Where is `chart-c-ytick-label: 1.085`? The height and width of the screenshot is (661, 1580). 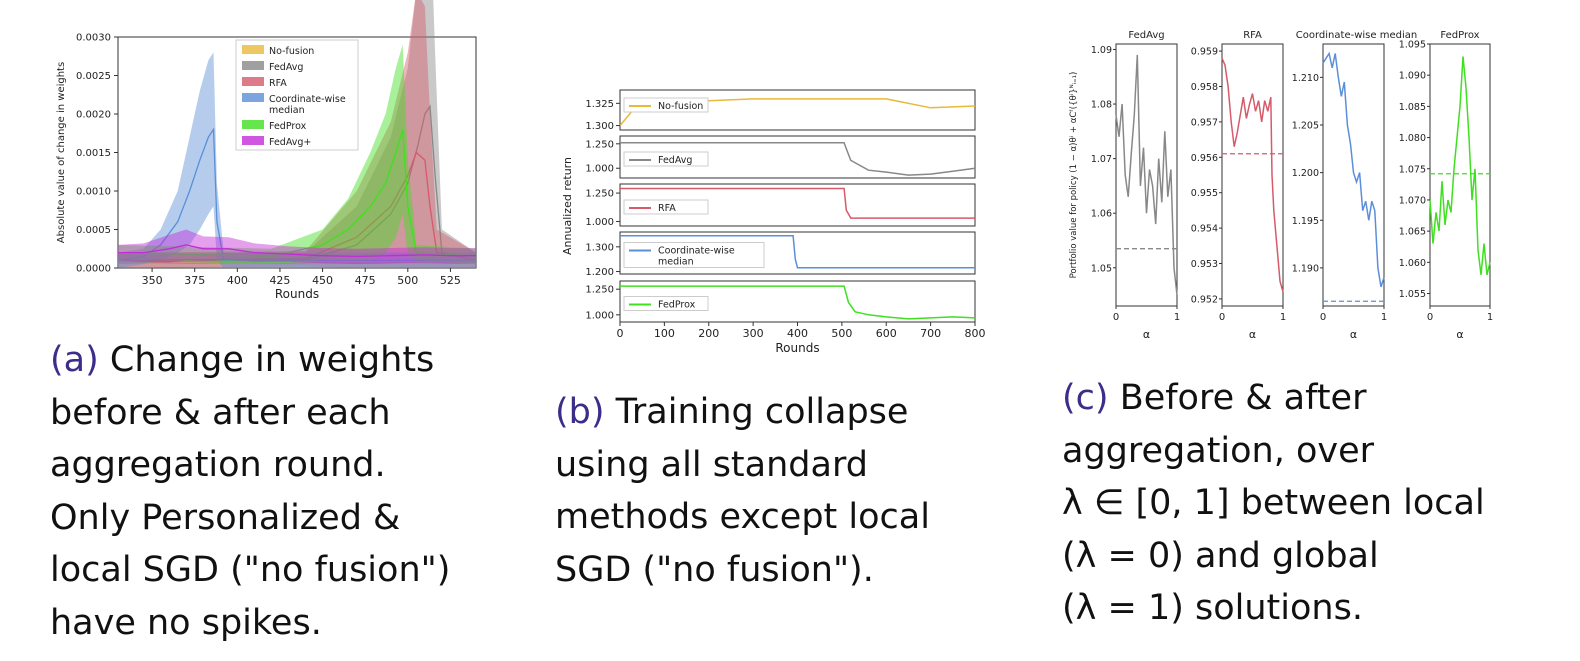
chart-c-ytick-label: 1.085 is located at coordinates (1412, 107).